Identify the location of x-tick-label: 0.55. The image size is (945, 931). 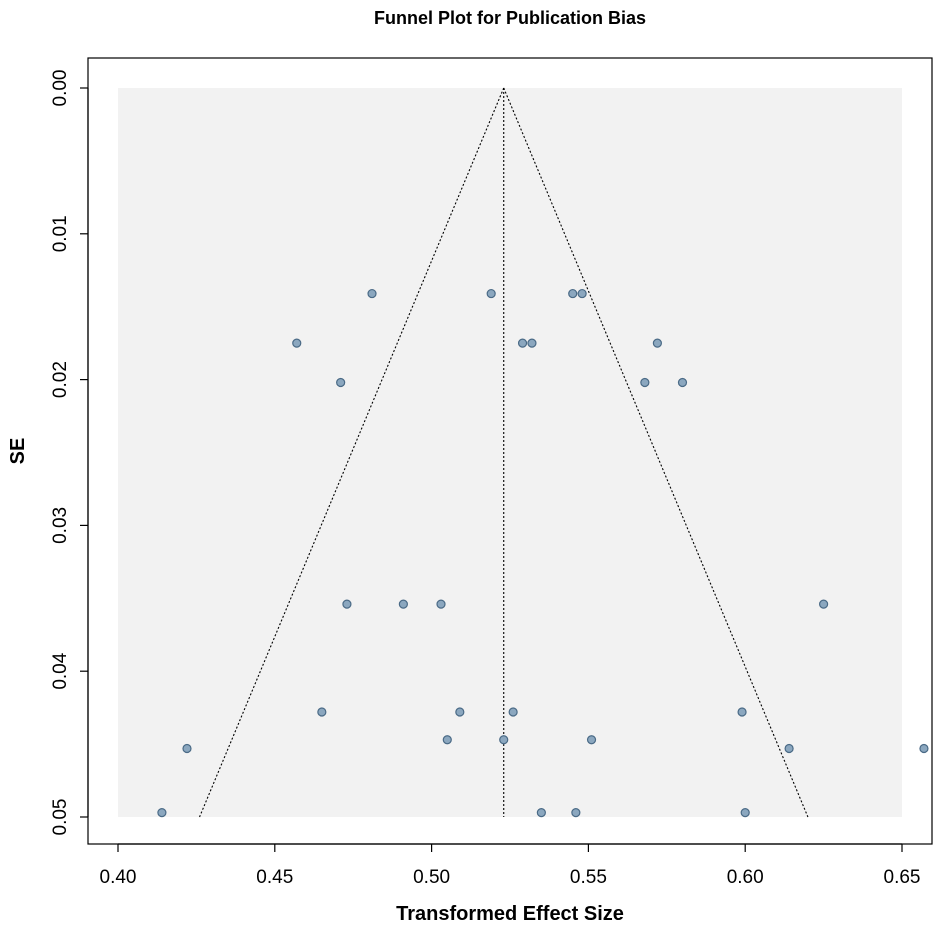
(588, 877).